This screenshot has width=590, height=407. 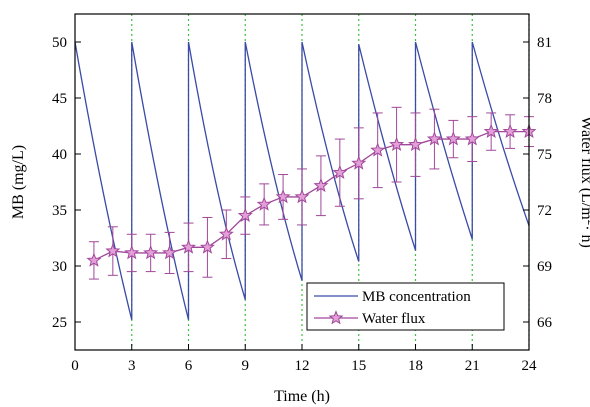 What do you see at coordinates (336, 317) in the screenshot?
I see `legend-flux-star-icon` at bounding box center [336, 317].